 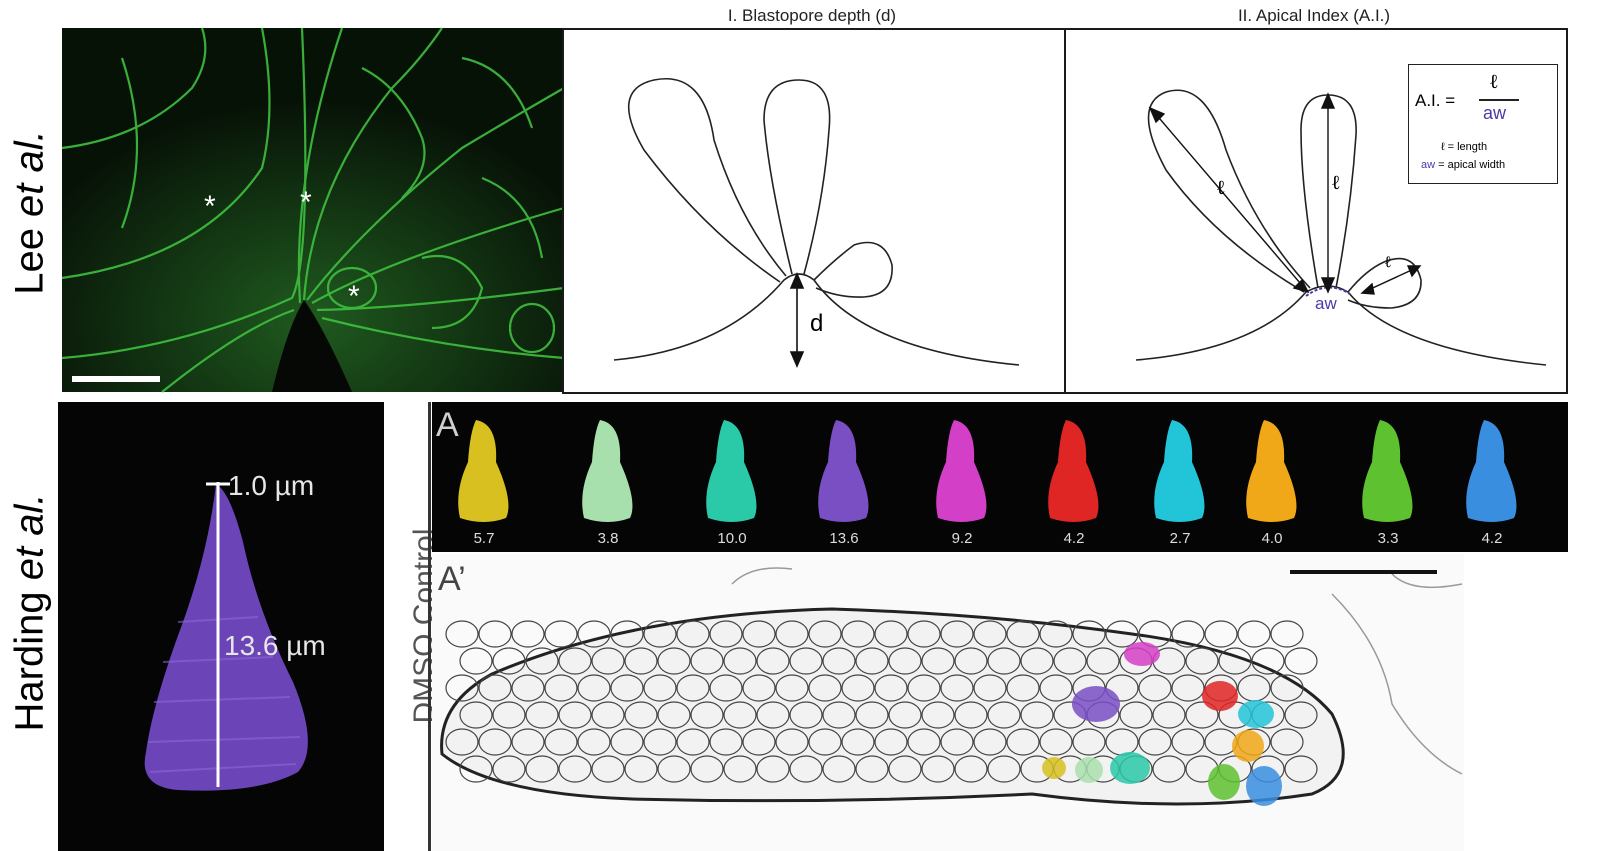 I want to click on panel-i-title: I. Blastopore depth (d), so click(x=812, y=15).